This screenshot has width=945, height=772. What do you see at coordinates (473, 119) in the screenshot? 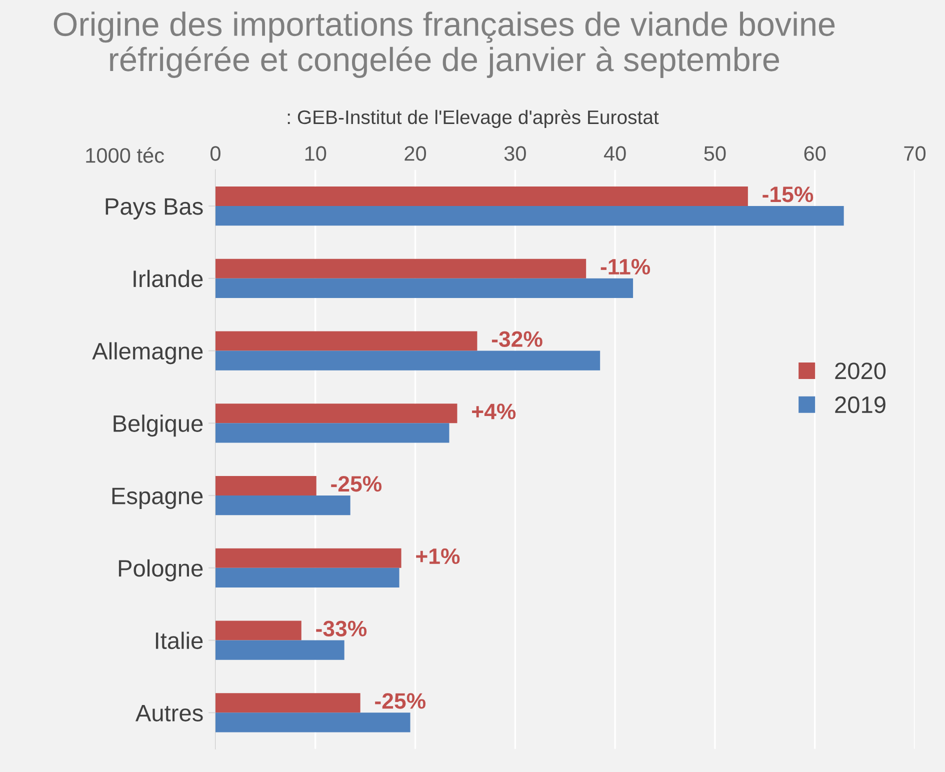
I see `text: : GEB-Institut de l'Elevage d'après Eurostat` at bounding box center [473, 119].